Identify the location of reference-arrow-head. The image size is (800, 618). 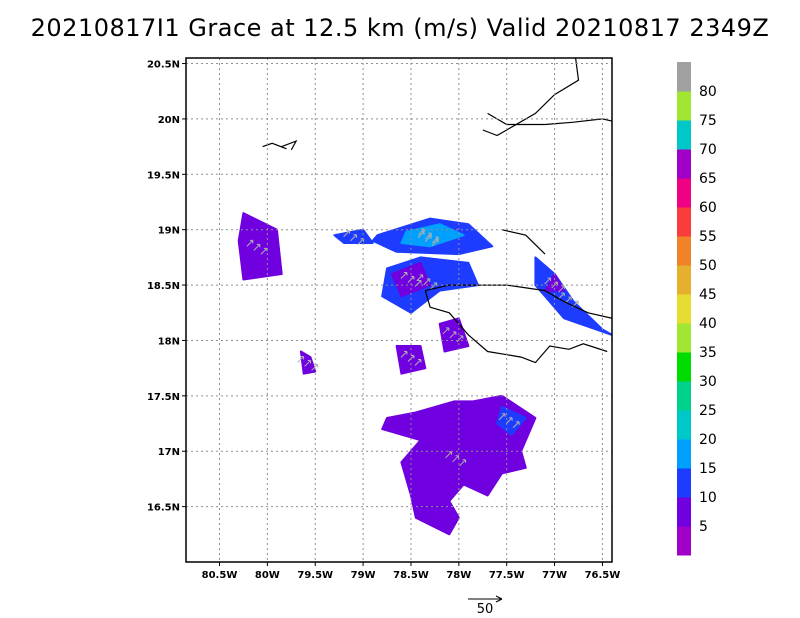
(499, 599).